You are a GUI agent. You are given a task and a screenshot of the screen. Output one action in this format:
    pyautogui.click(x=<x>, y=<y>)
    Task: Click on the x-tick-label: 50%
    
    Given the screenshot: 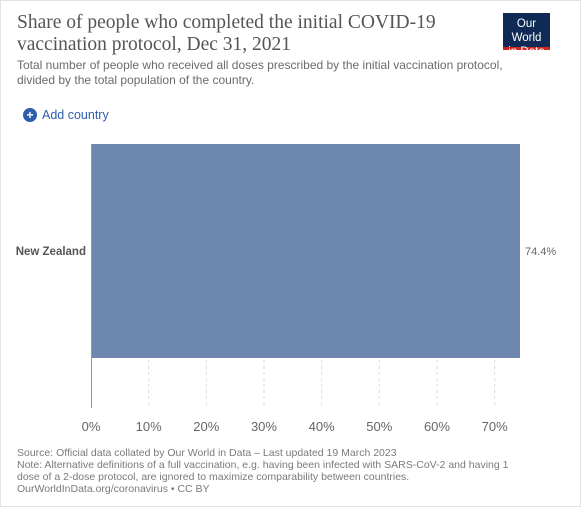 What is the action you would take?
    pyautogui.click(x=379, y=426)
    